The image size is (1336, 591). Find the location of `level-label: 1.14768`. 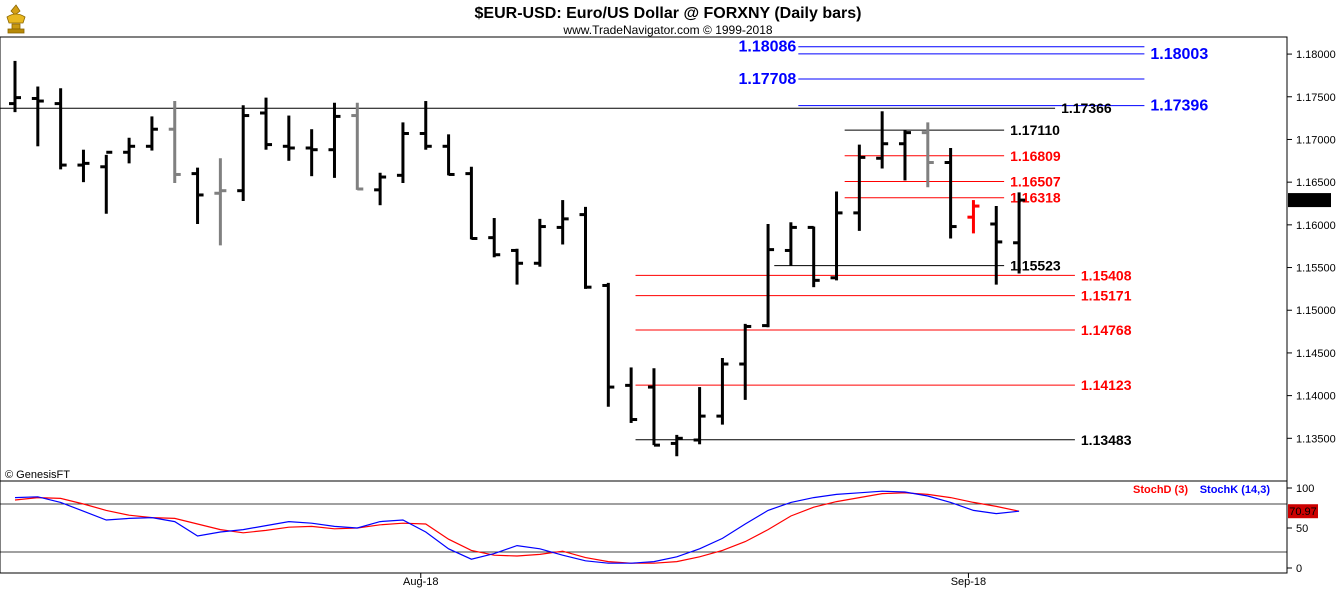

level-label: 1.14768 is located at coordinates (1106, 330).